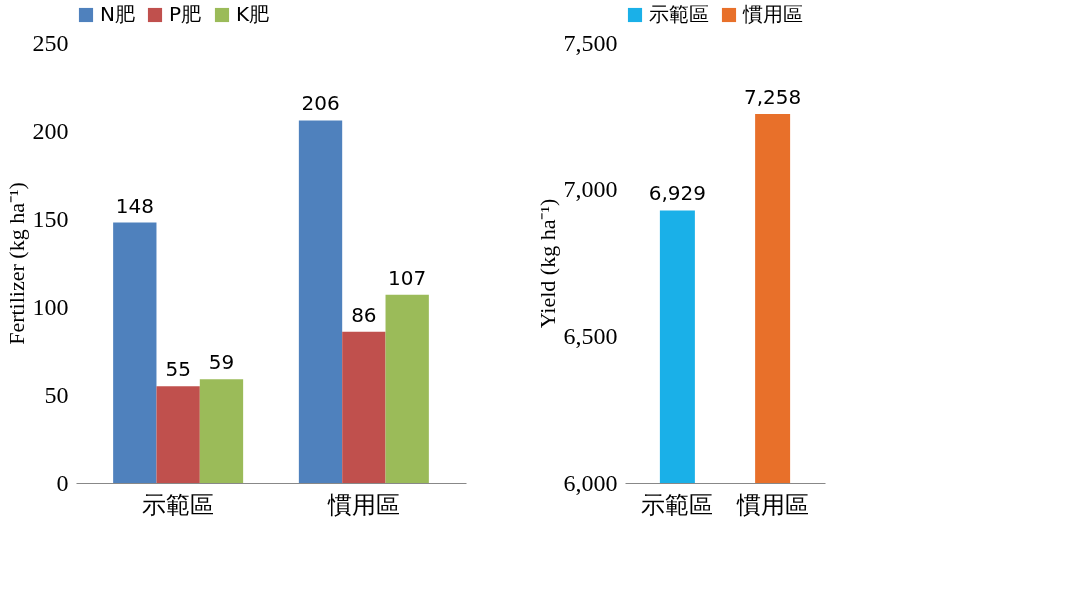 The width and height of the screenshot is (1070, 601). I want to click on legend-label: 示範區, so click(679, 14).